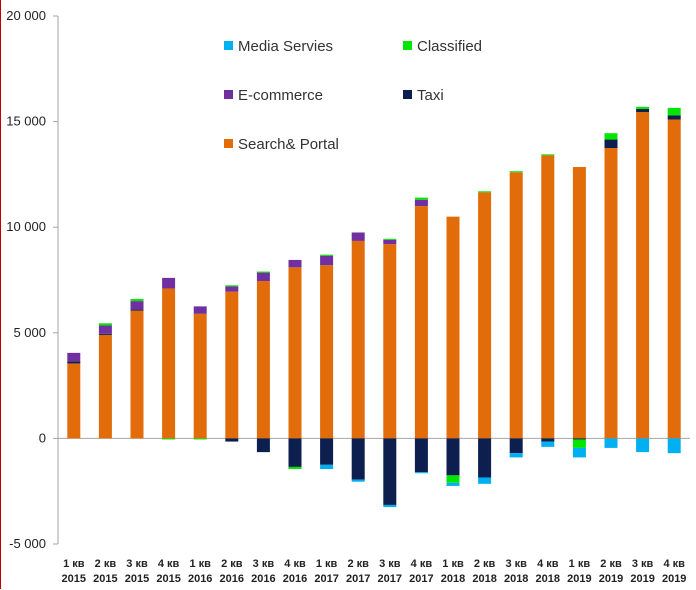 Image resolution: width=696 pixels, height=590 pixels. What do you see at coordinates (430, 95) in the screenshot?
I see `legend-label: Taxi` at bounding box center [430, 95].